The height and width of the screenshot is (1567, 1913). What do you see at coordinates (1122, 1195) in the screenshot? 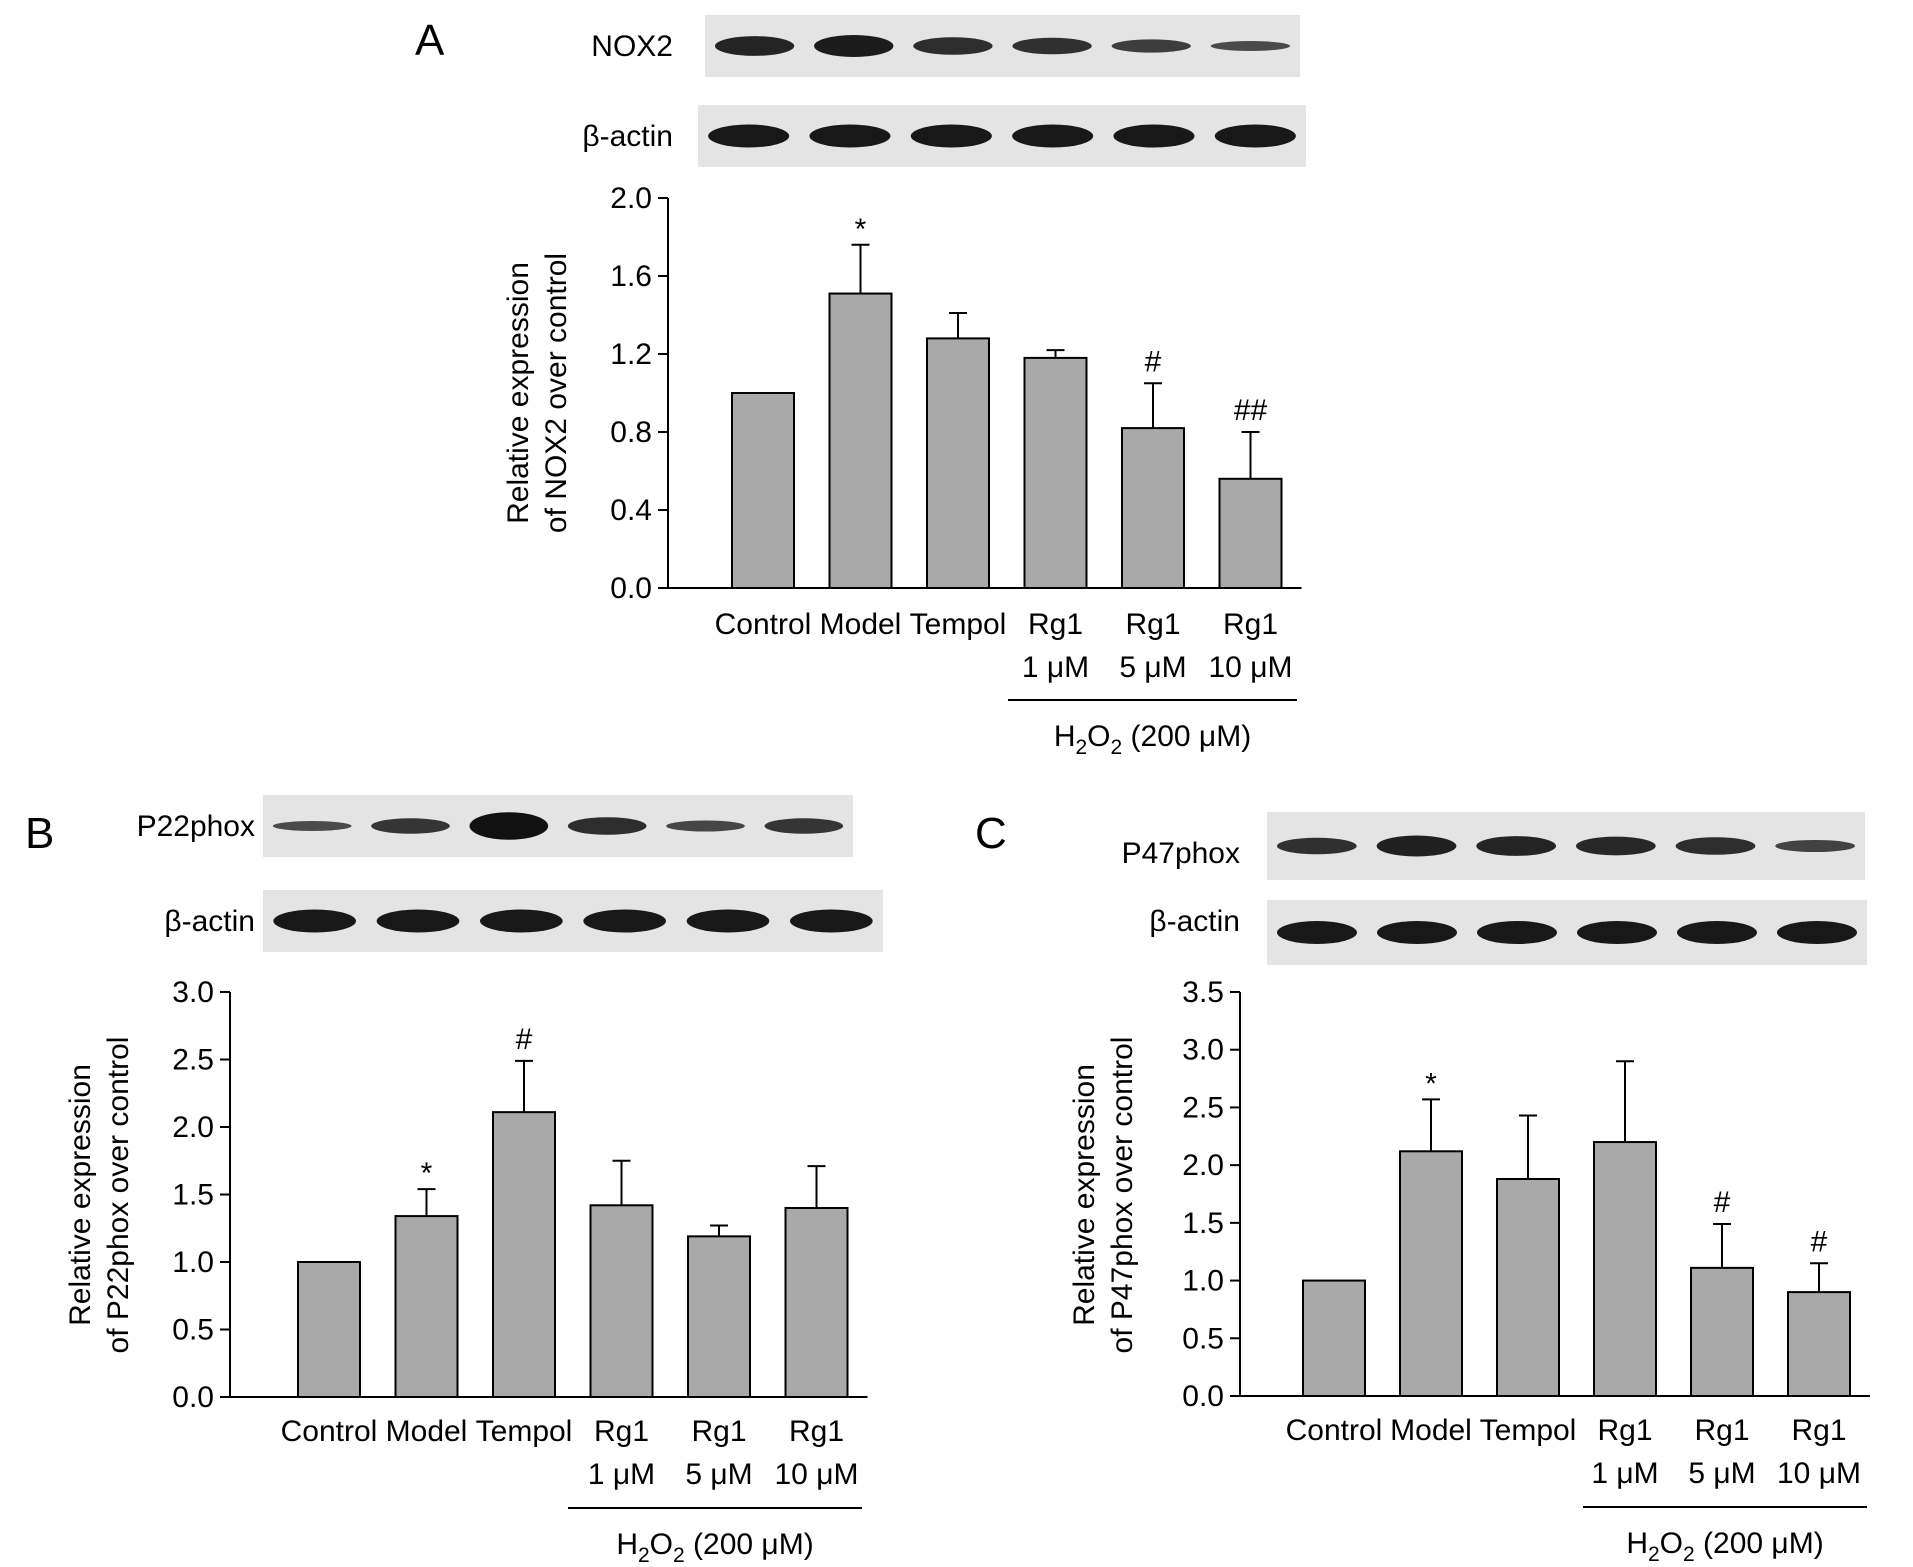
I see `y-axis-title: of P47phox over control` at bounding box center [1122, 1195].